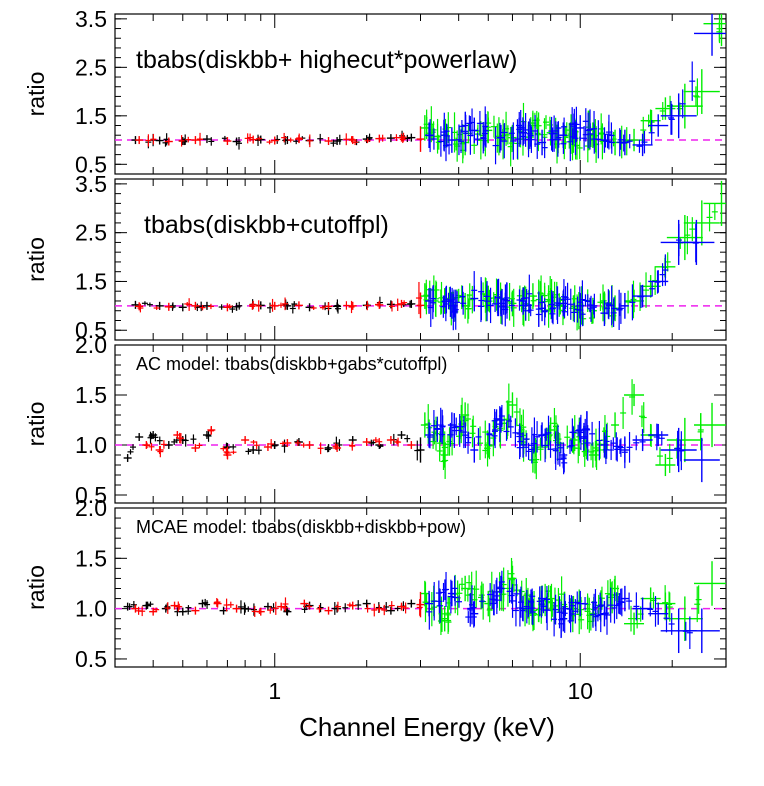 Image resolution: width=764 pixels, height=786 pixels. I want to click on model-annotation: tbabs(diskbb+ highecut*powerlaw), so click(326, 60).